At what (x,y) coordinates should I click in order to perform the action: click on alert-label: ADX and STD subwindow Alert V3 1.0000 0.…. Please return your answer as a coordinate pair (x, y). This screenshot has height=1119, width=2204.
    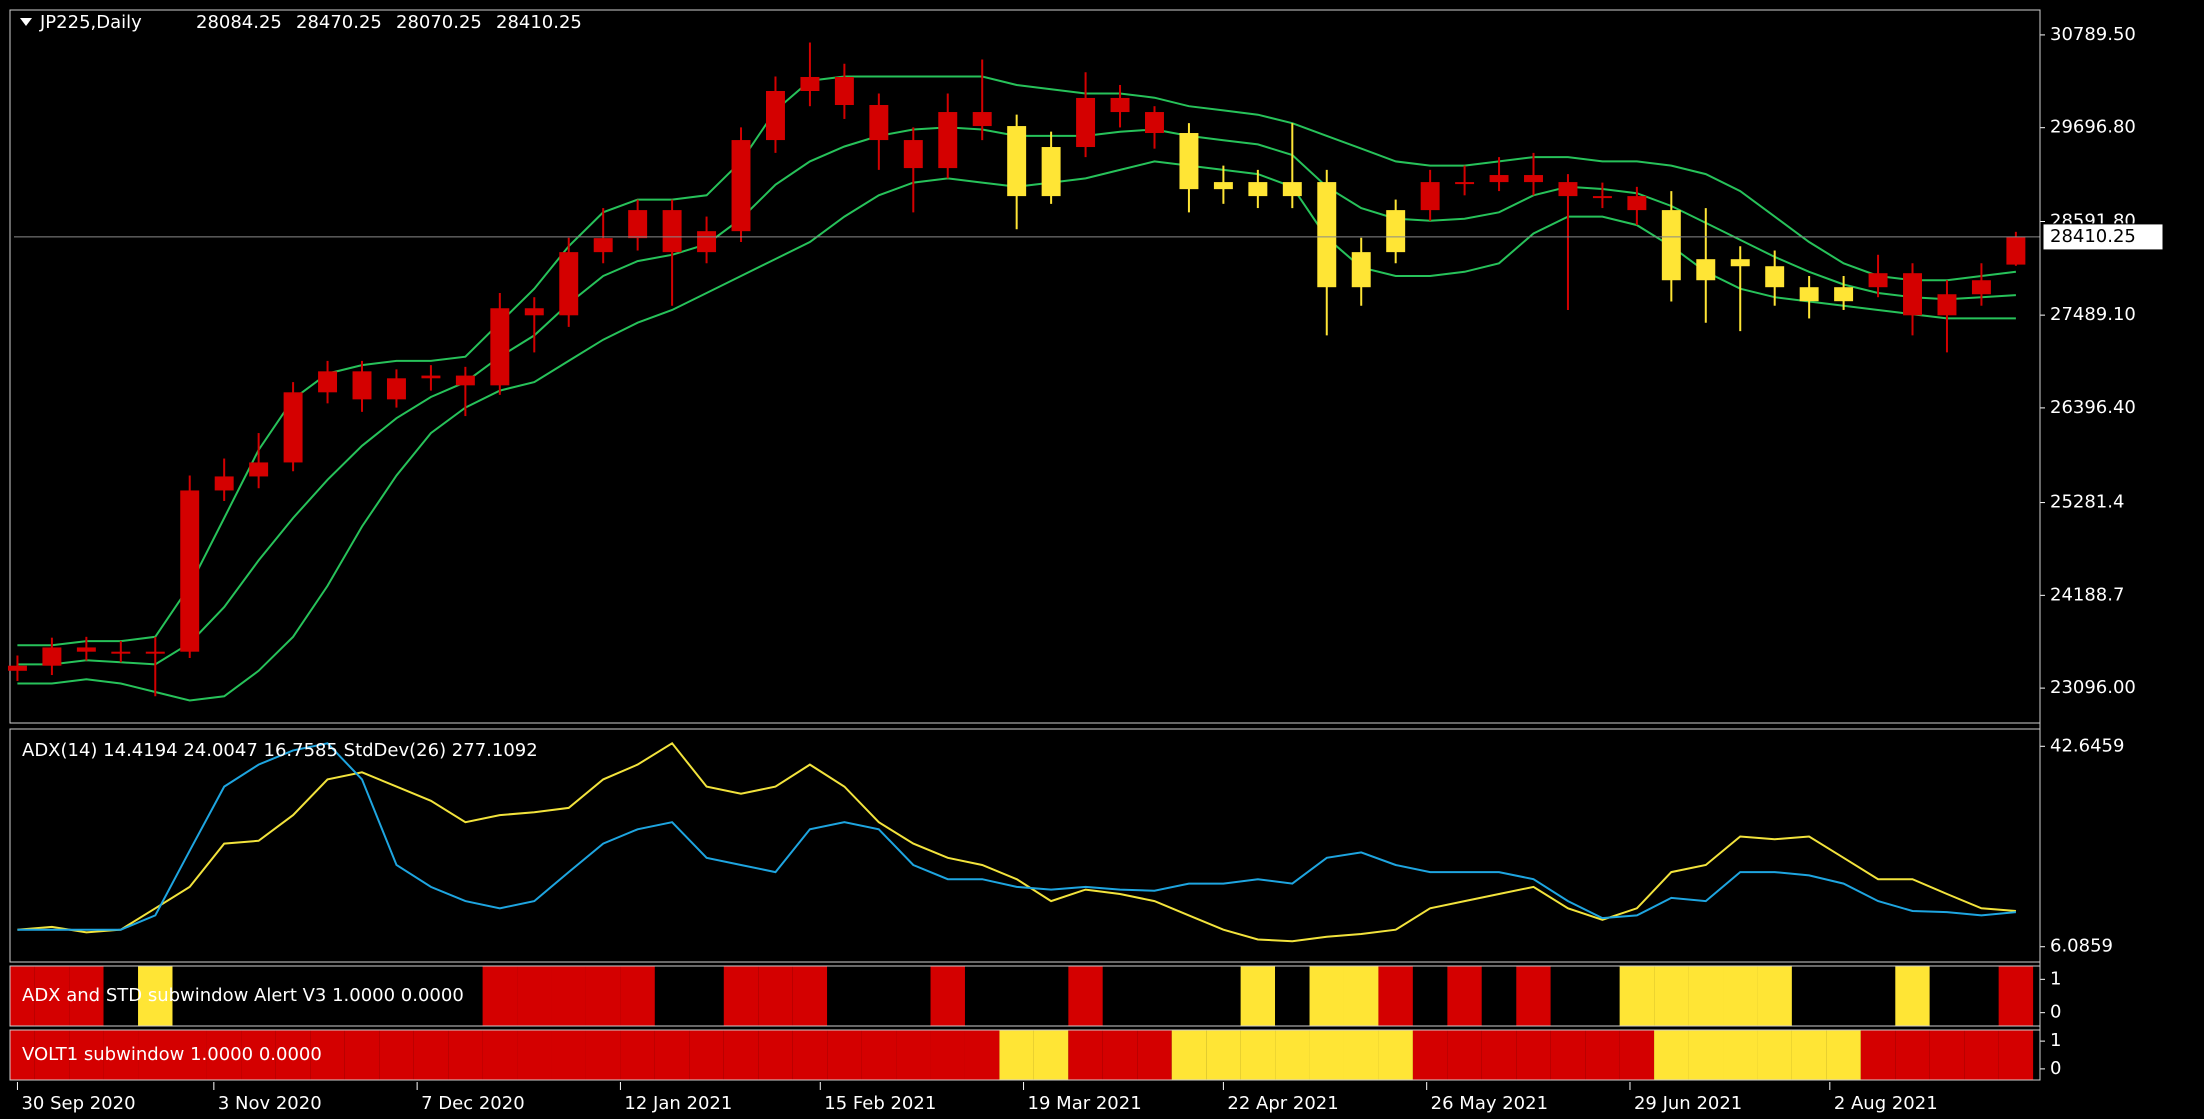
    Looking at the image, I should click on (243, 995).